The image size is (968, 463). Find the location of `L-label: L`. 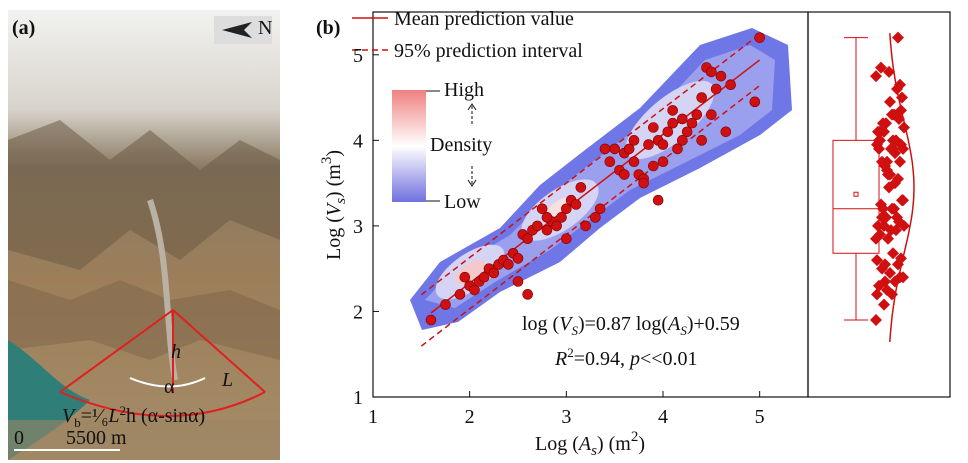

L-label: L is located at coordinates (227, 380).